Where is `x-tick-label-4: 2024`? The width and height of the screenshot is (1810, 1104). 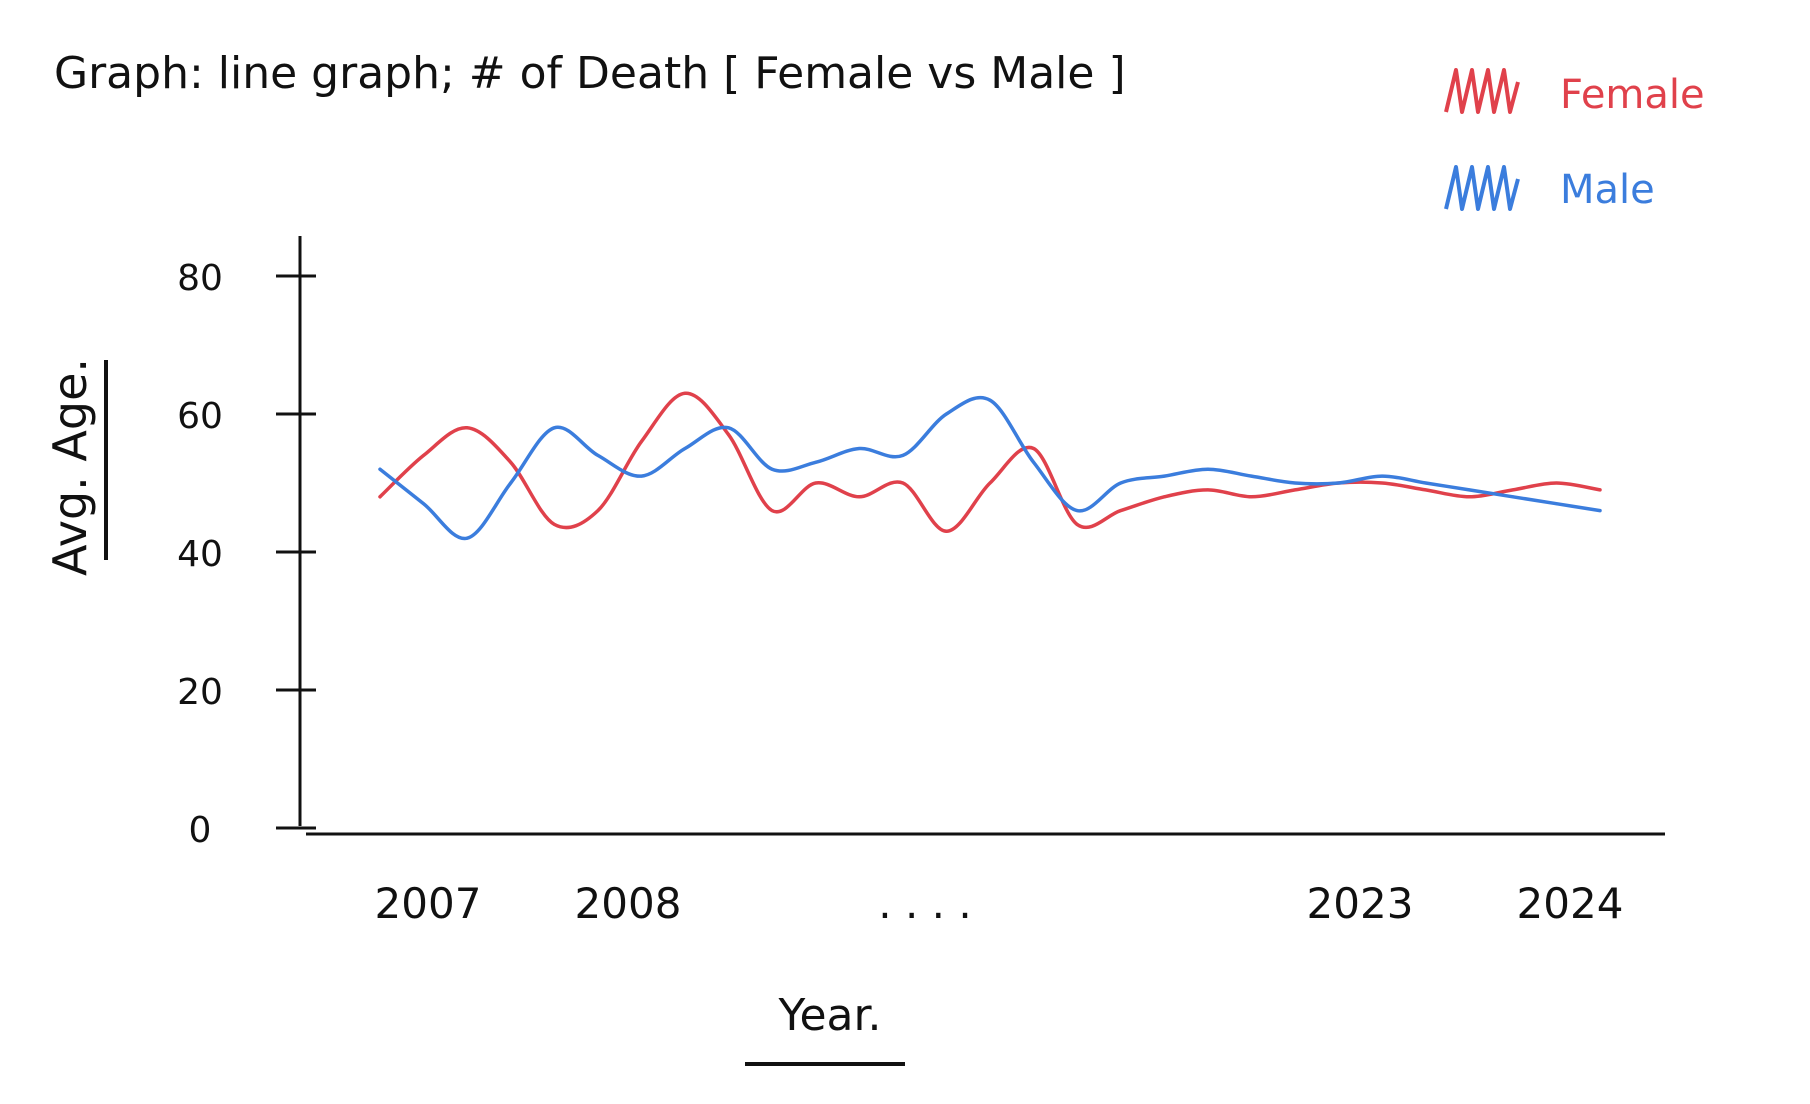
x-tick-label-4: 2024 is located at coordinates (1570, 903).